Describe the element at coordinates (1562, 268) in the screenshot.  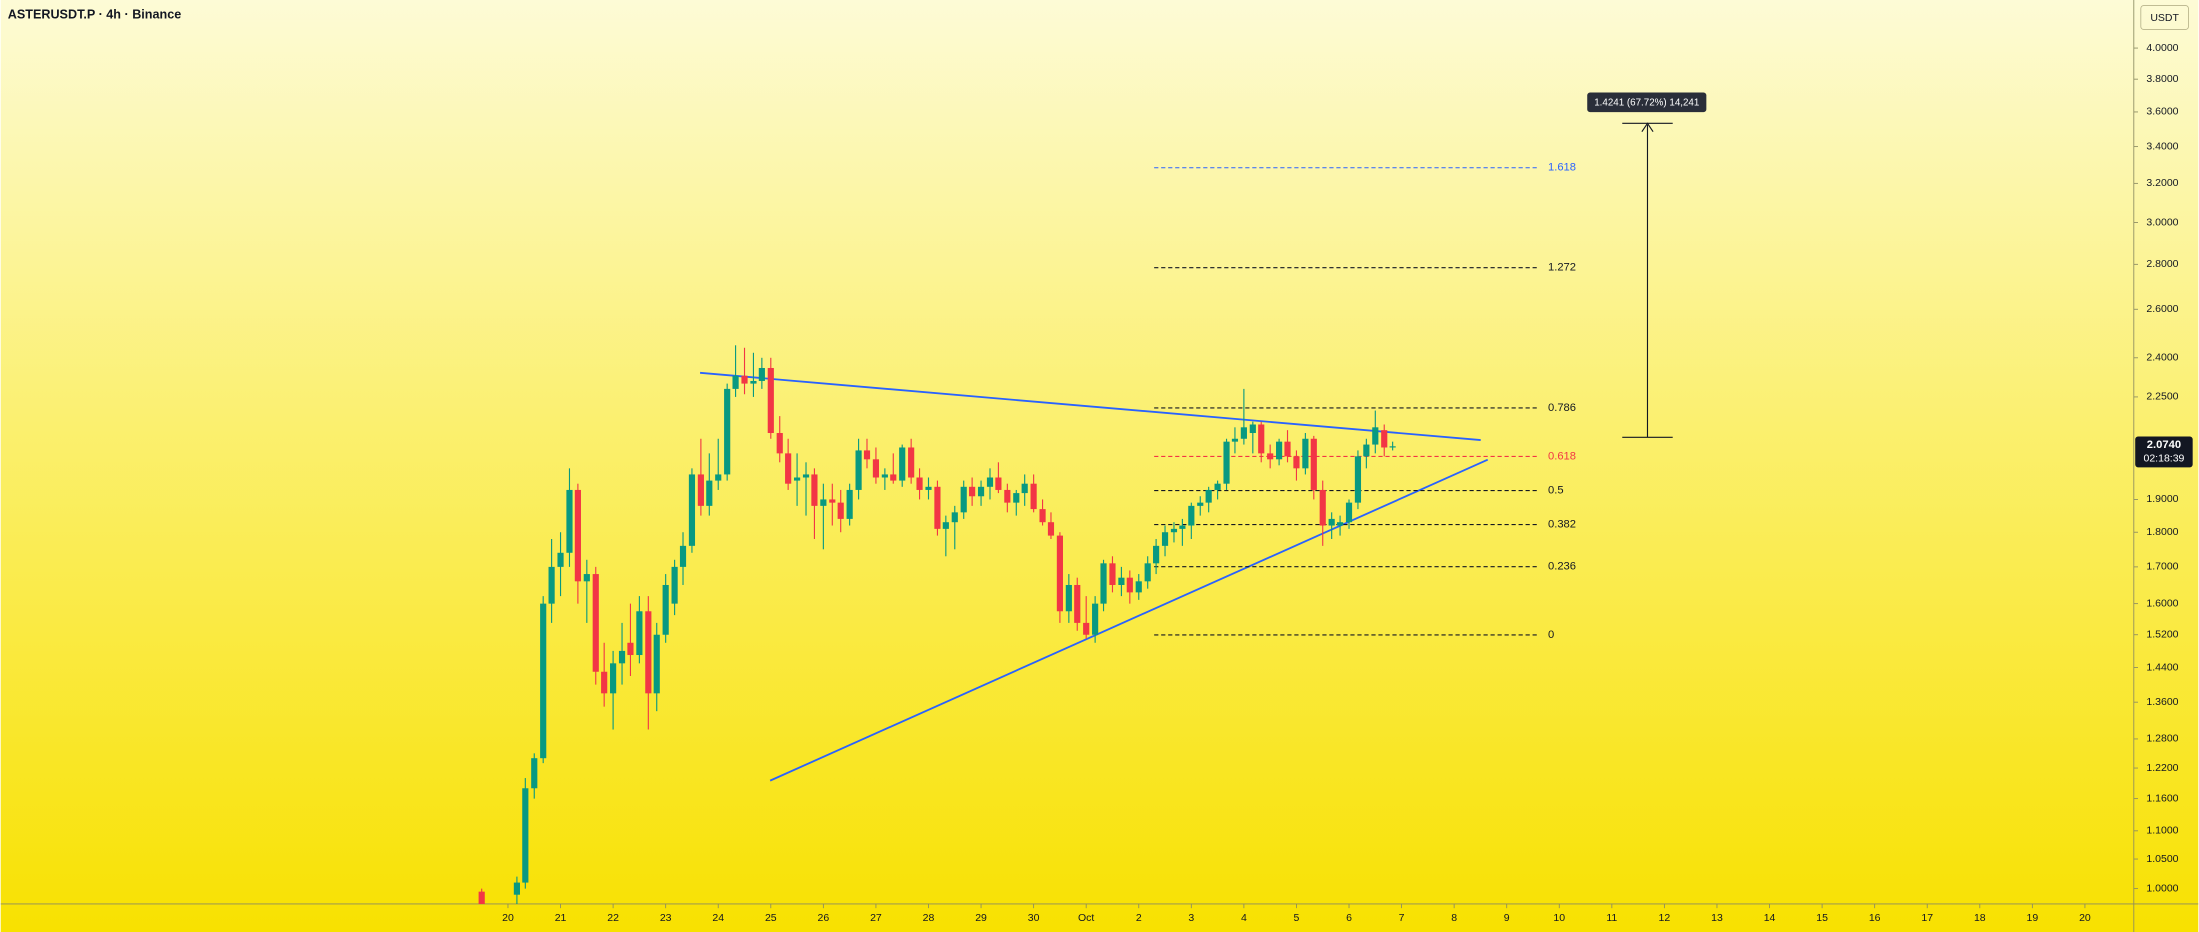
I see `fib-label: 1.272` at that location.